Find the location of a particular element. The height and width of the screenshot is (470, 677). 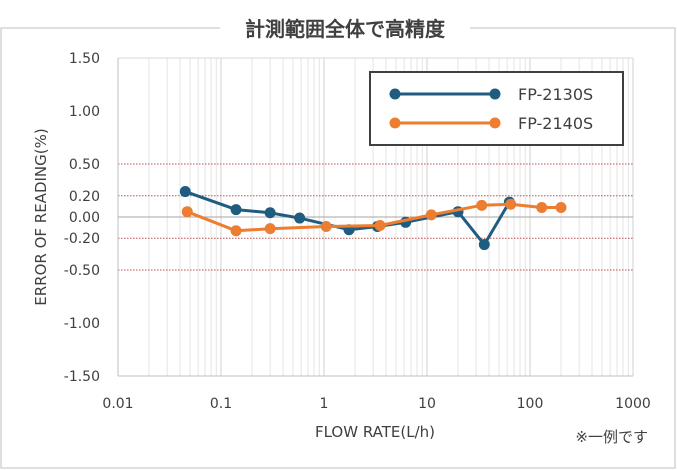

legend-label-fp2140s: FP-2140S is located at coordinates (555, 123).